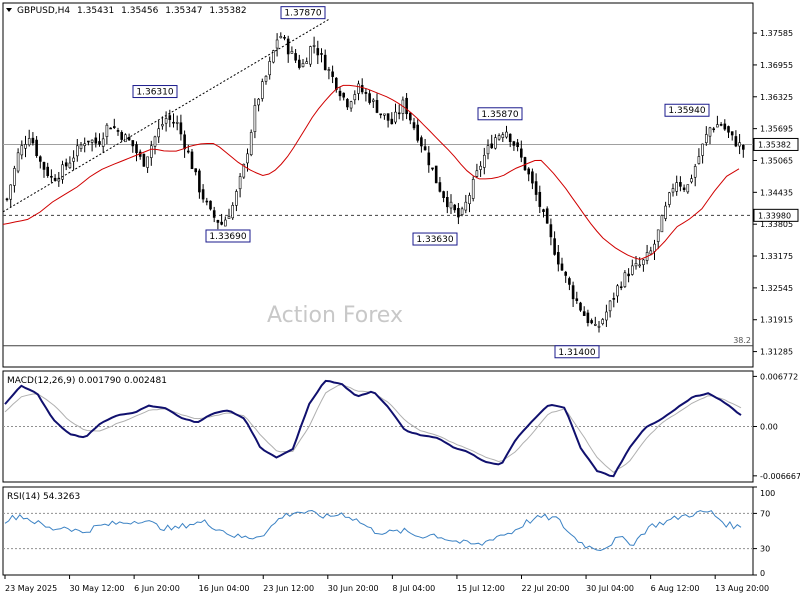  What do you see at coordinates (610, 588) in the screenshot?
I see `time-tick-label: 30 Jul 04:00` at bounding box center [610, 588].